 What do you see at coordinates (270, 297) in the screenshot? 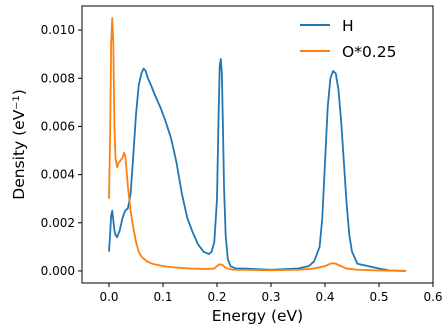
I see `x-tick-label: 0.3` at bounding box center [270, 297].